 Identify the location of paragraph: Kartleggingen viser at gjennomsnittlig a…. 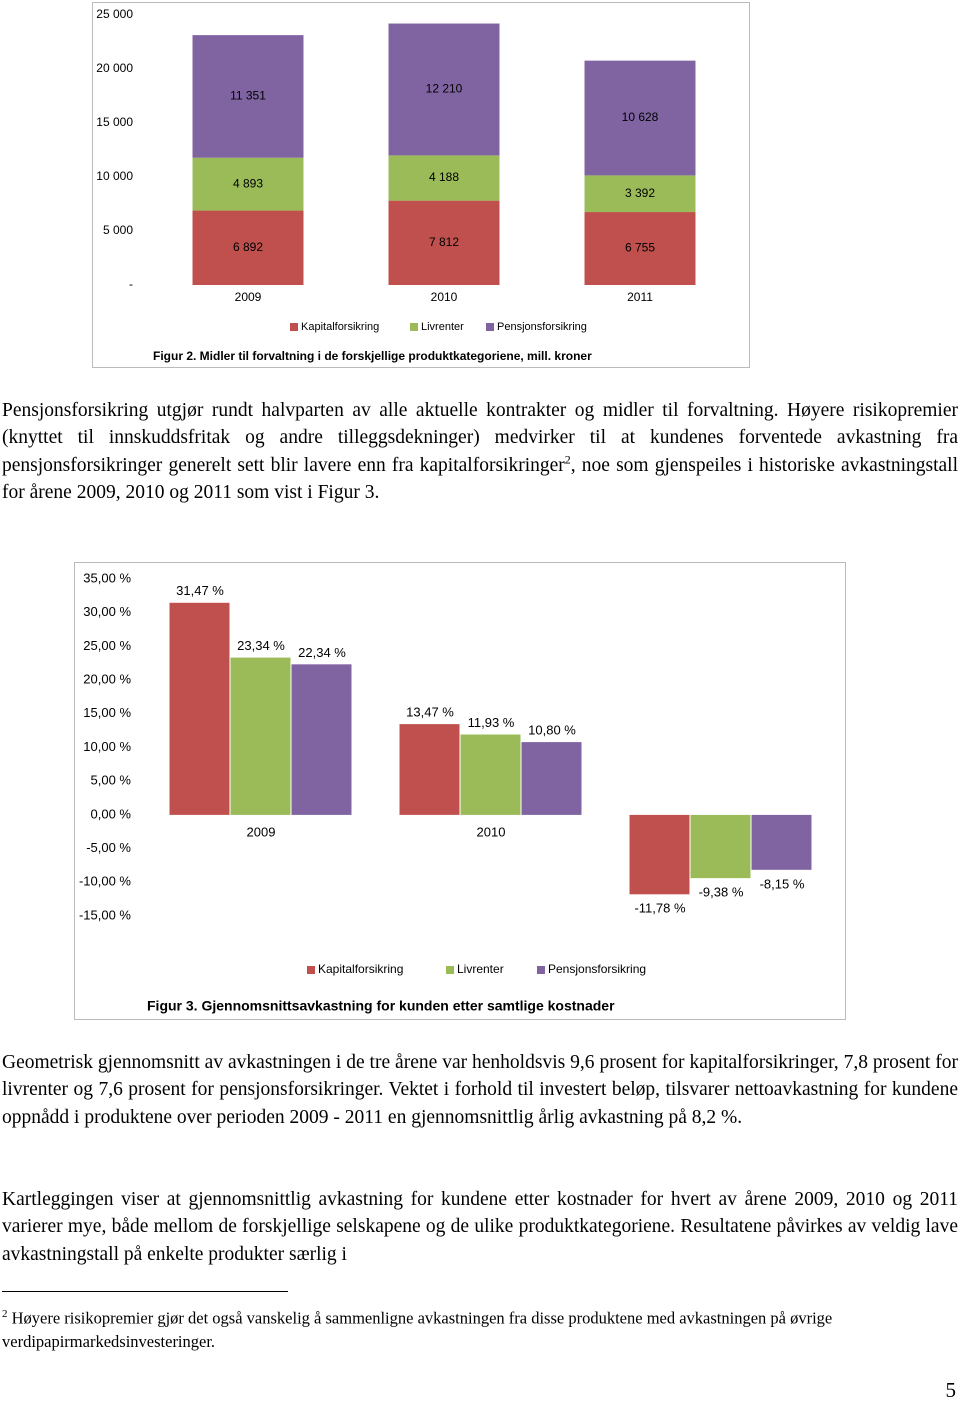
(480, 1227).